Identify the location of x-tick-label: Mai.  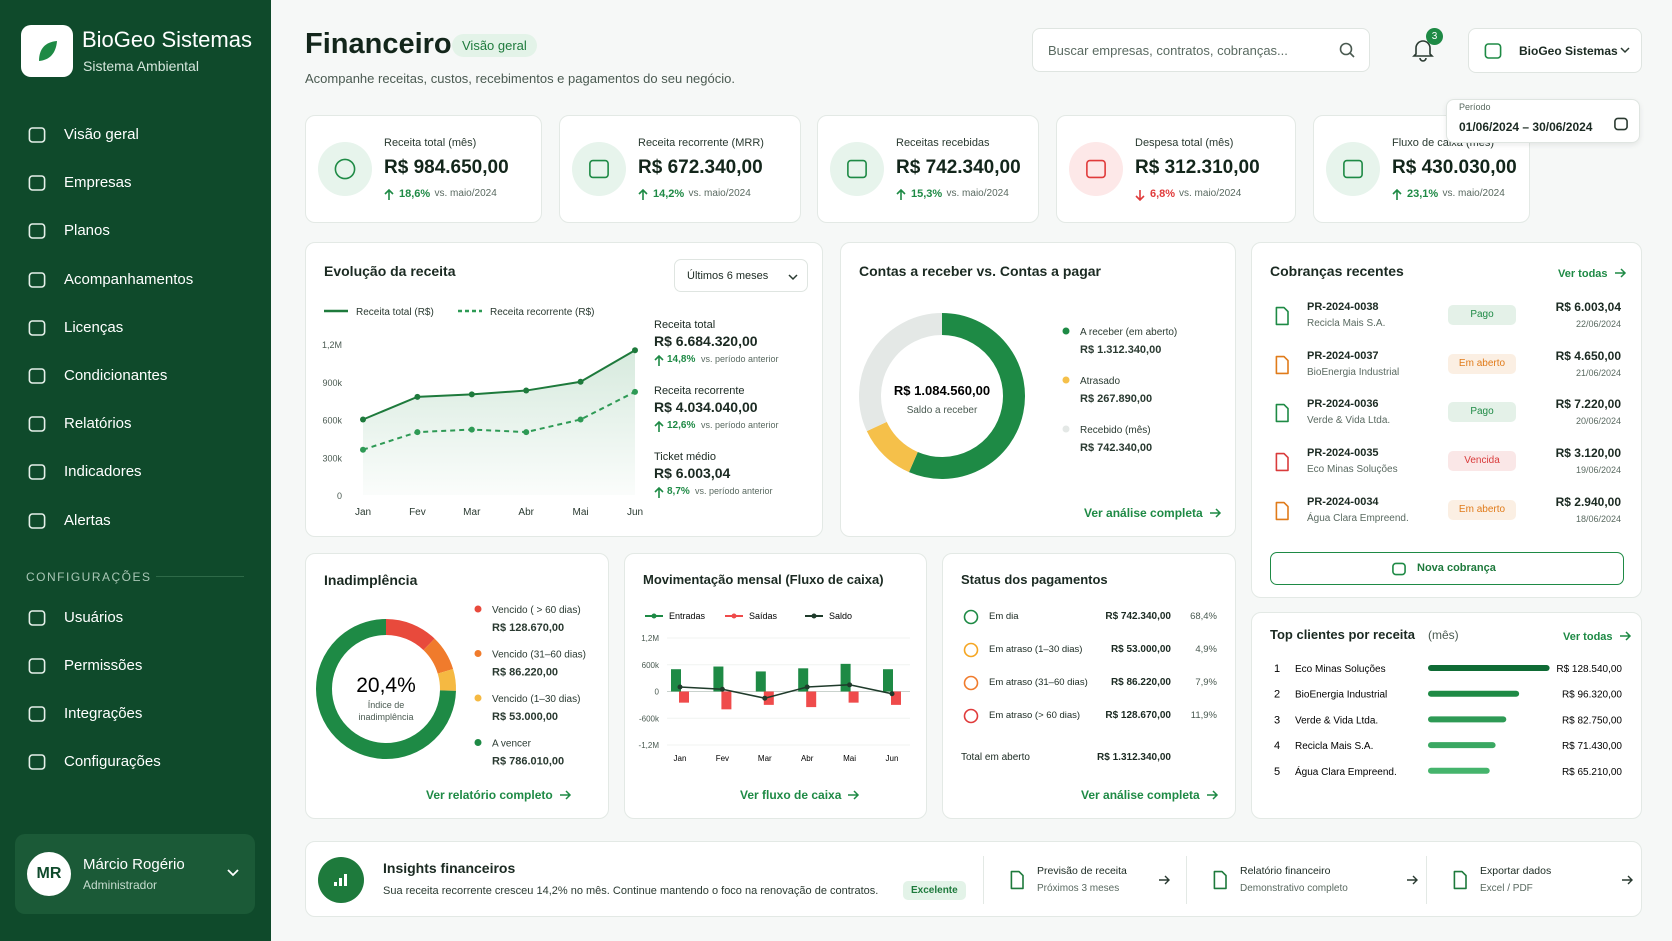
(581, 512).